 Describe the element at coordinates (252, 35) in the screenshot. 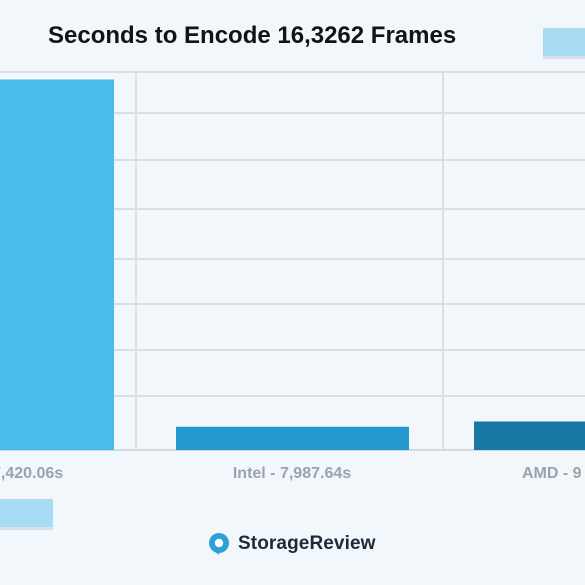

I see `chart-title: Seconds to Encode 16,3262 Frames` at that location.